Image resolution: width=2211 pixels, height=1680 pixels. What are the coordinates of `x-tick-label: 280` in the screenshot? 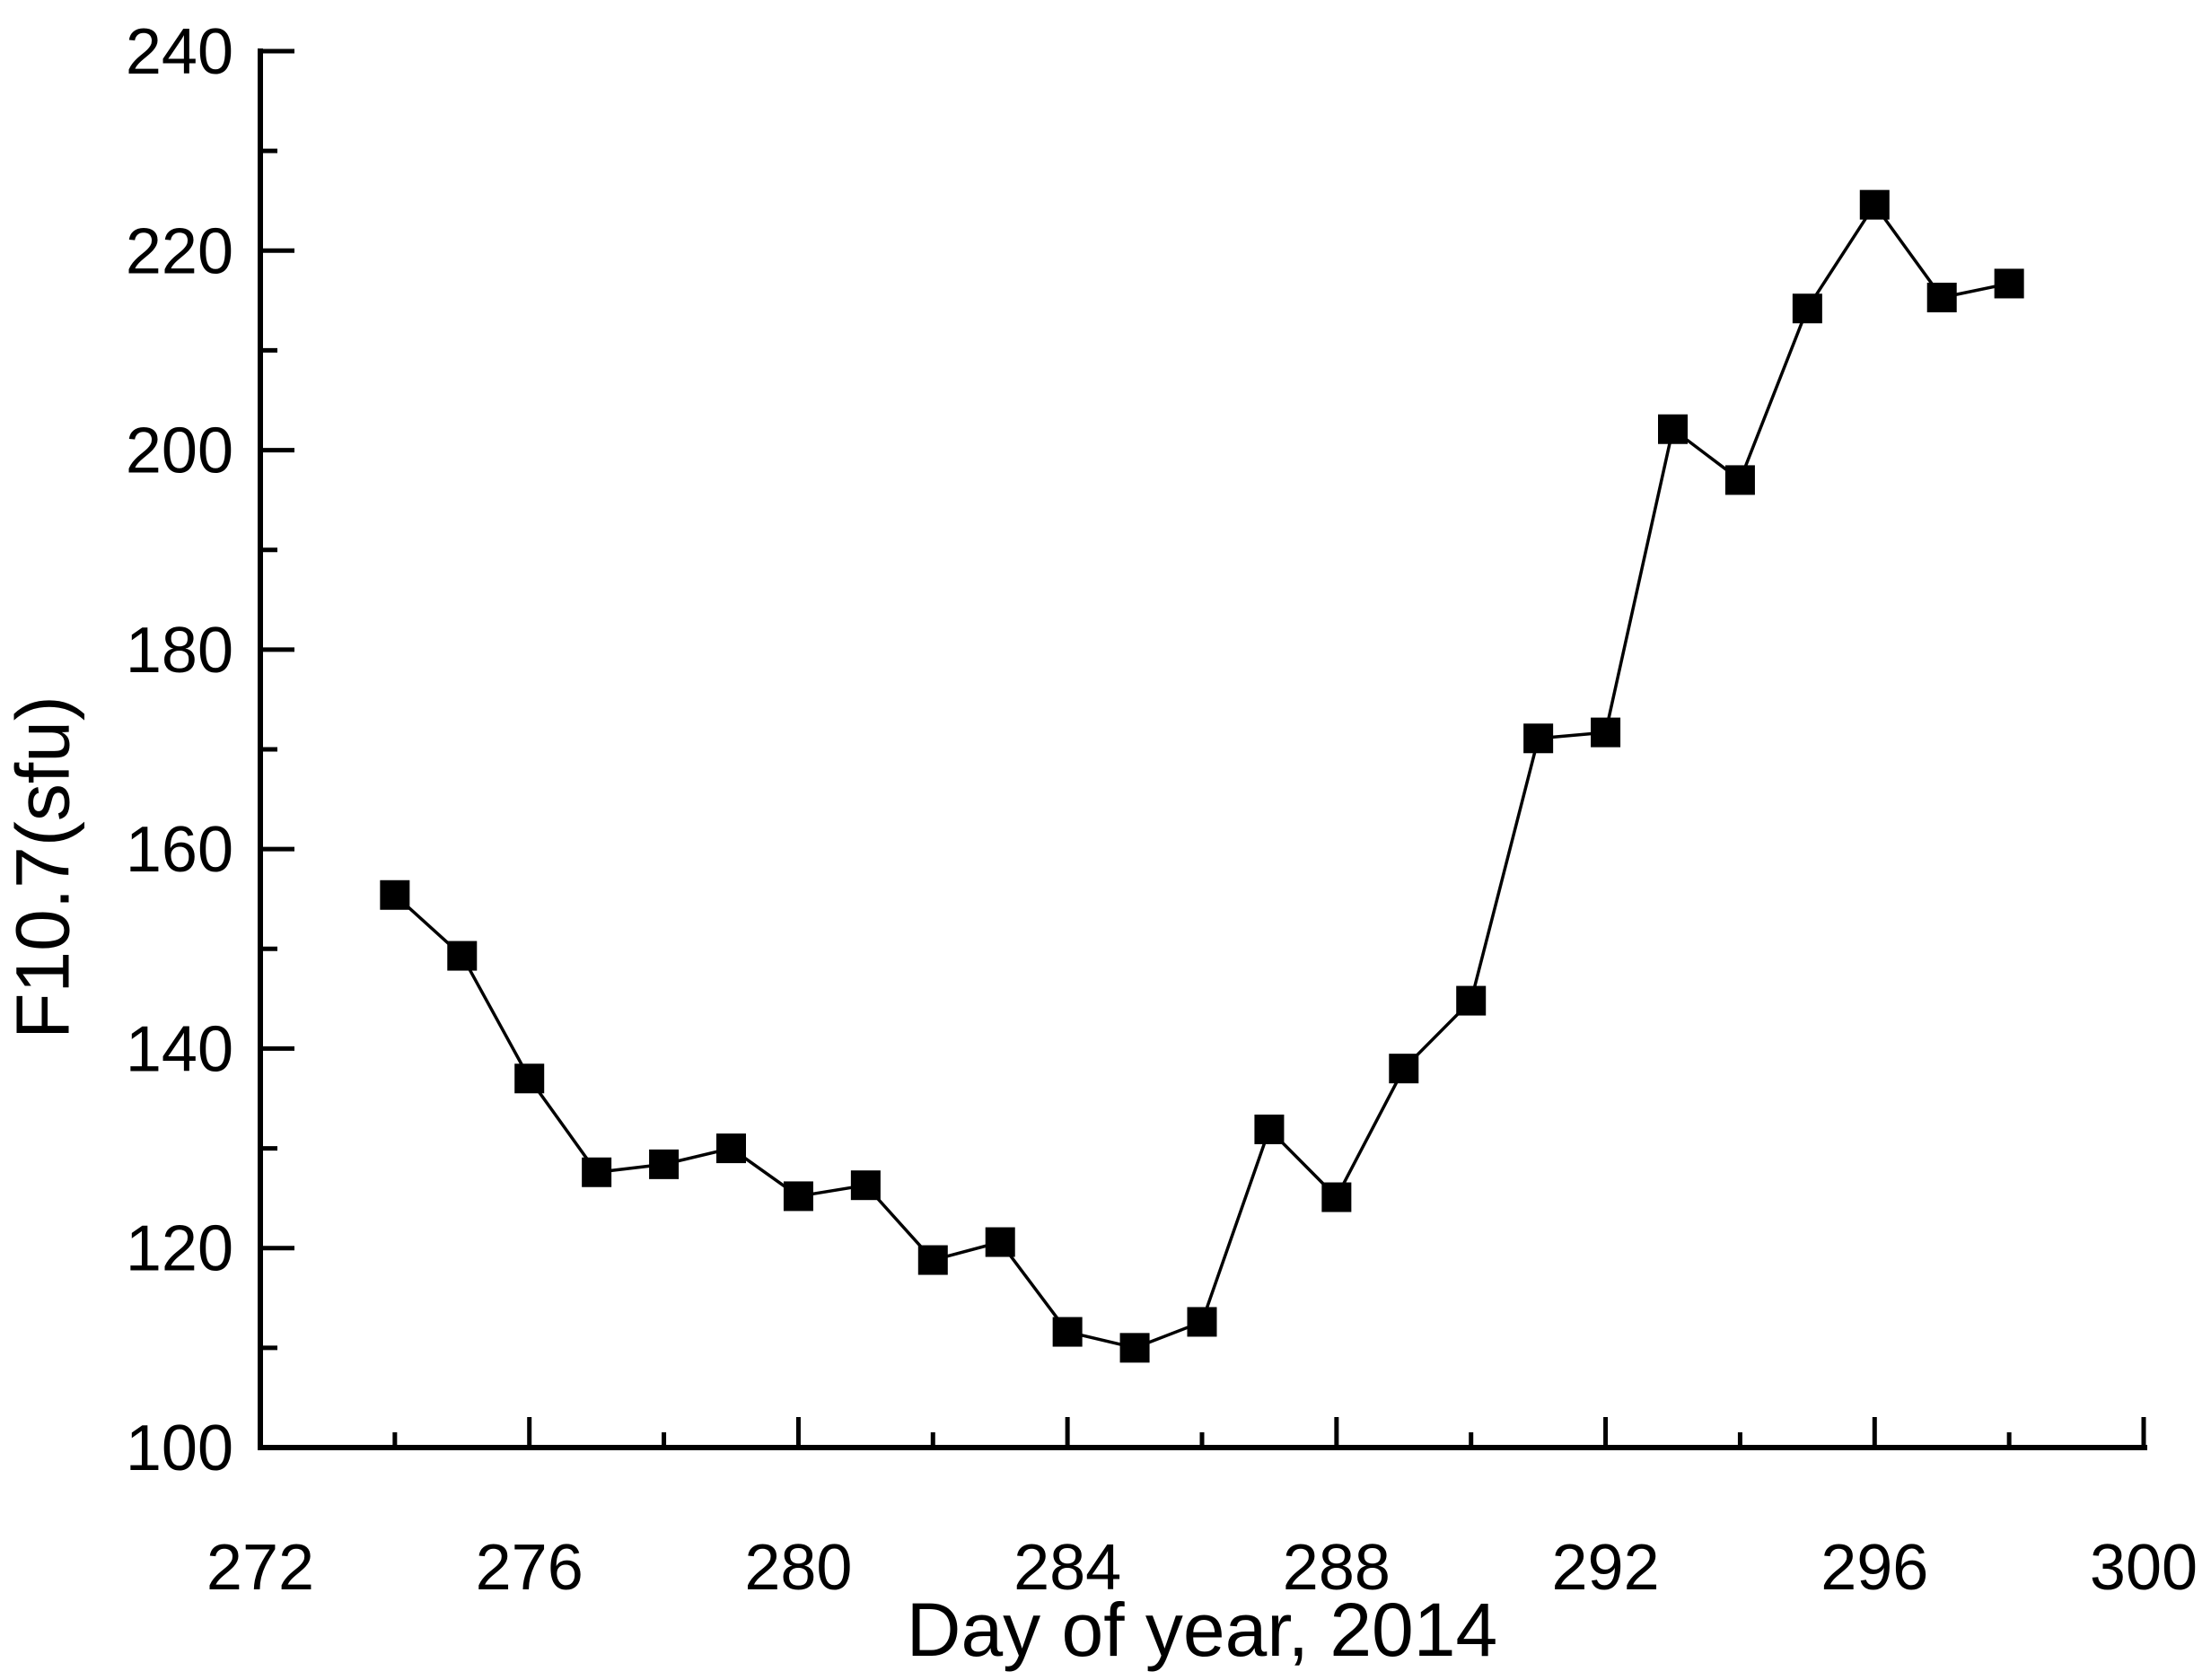 It's located at (798, 1568).